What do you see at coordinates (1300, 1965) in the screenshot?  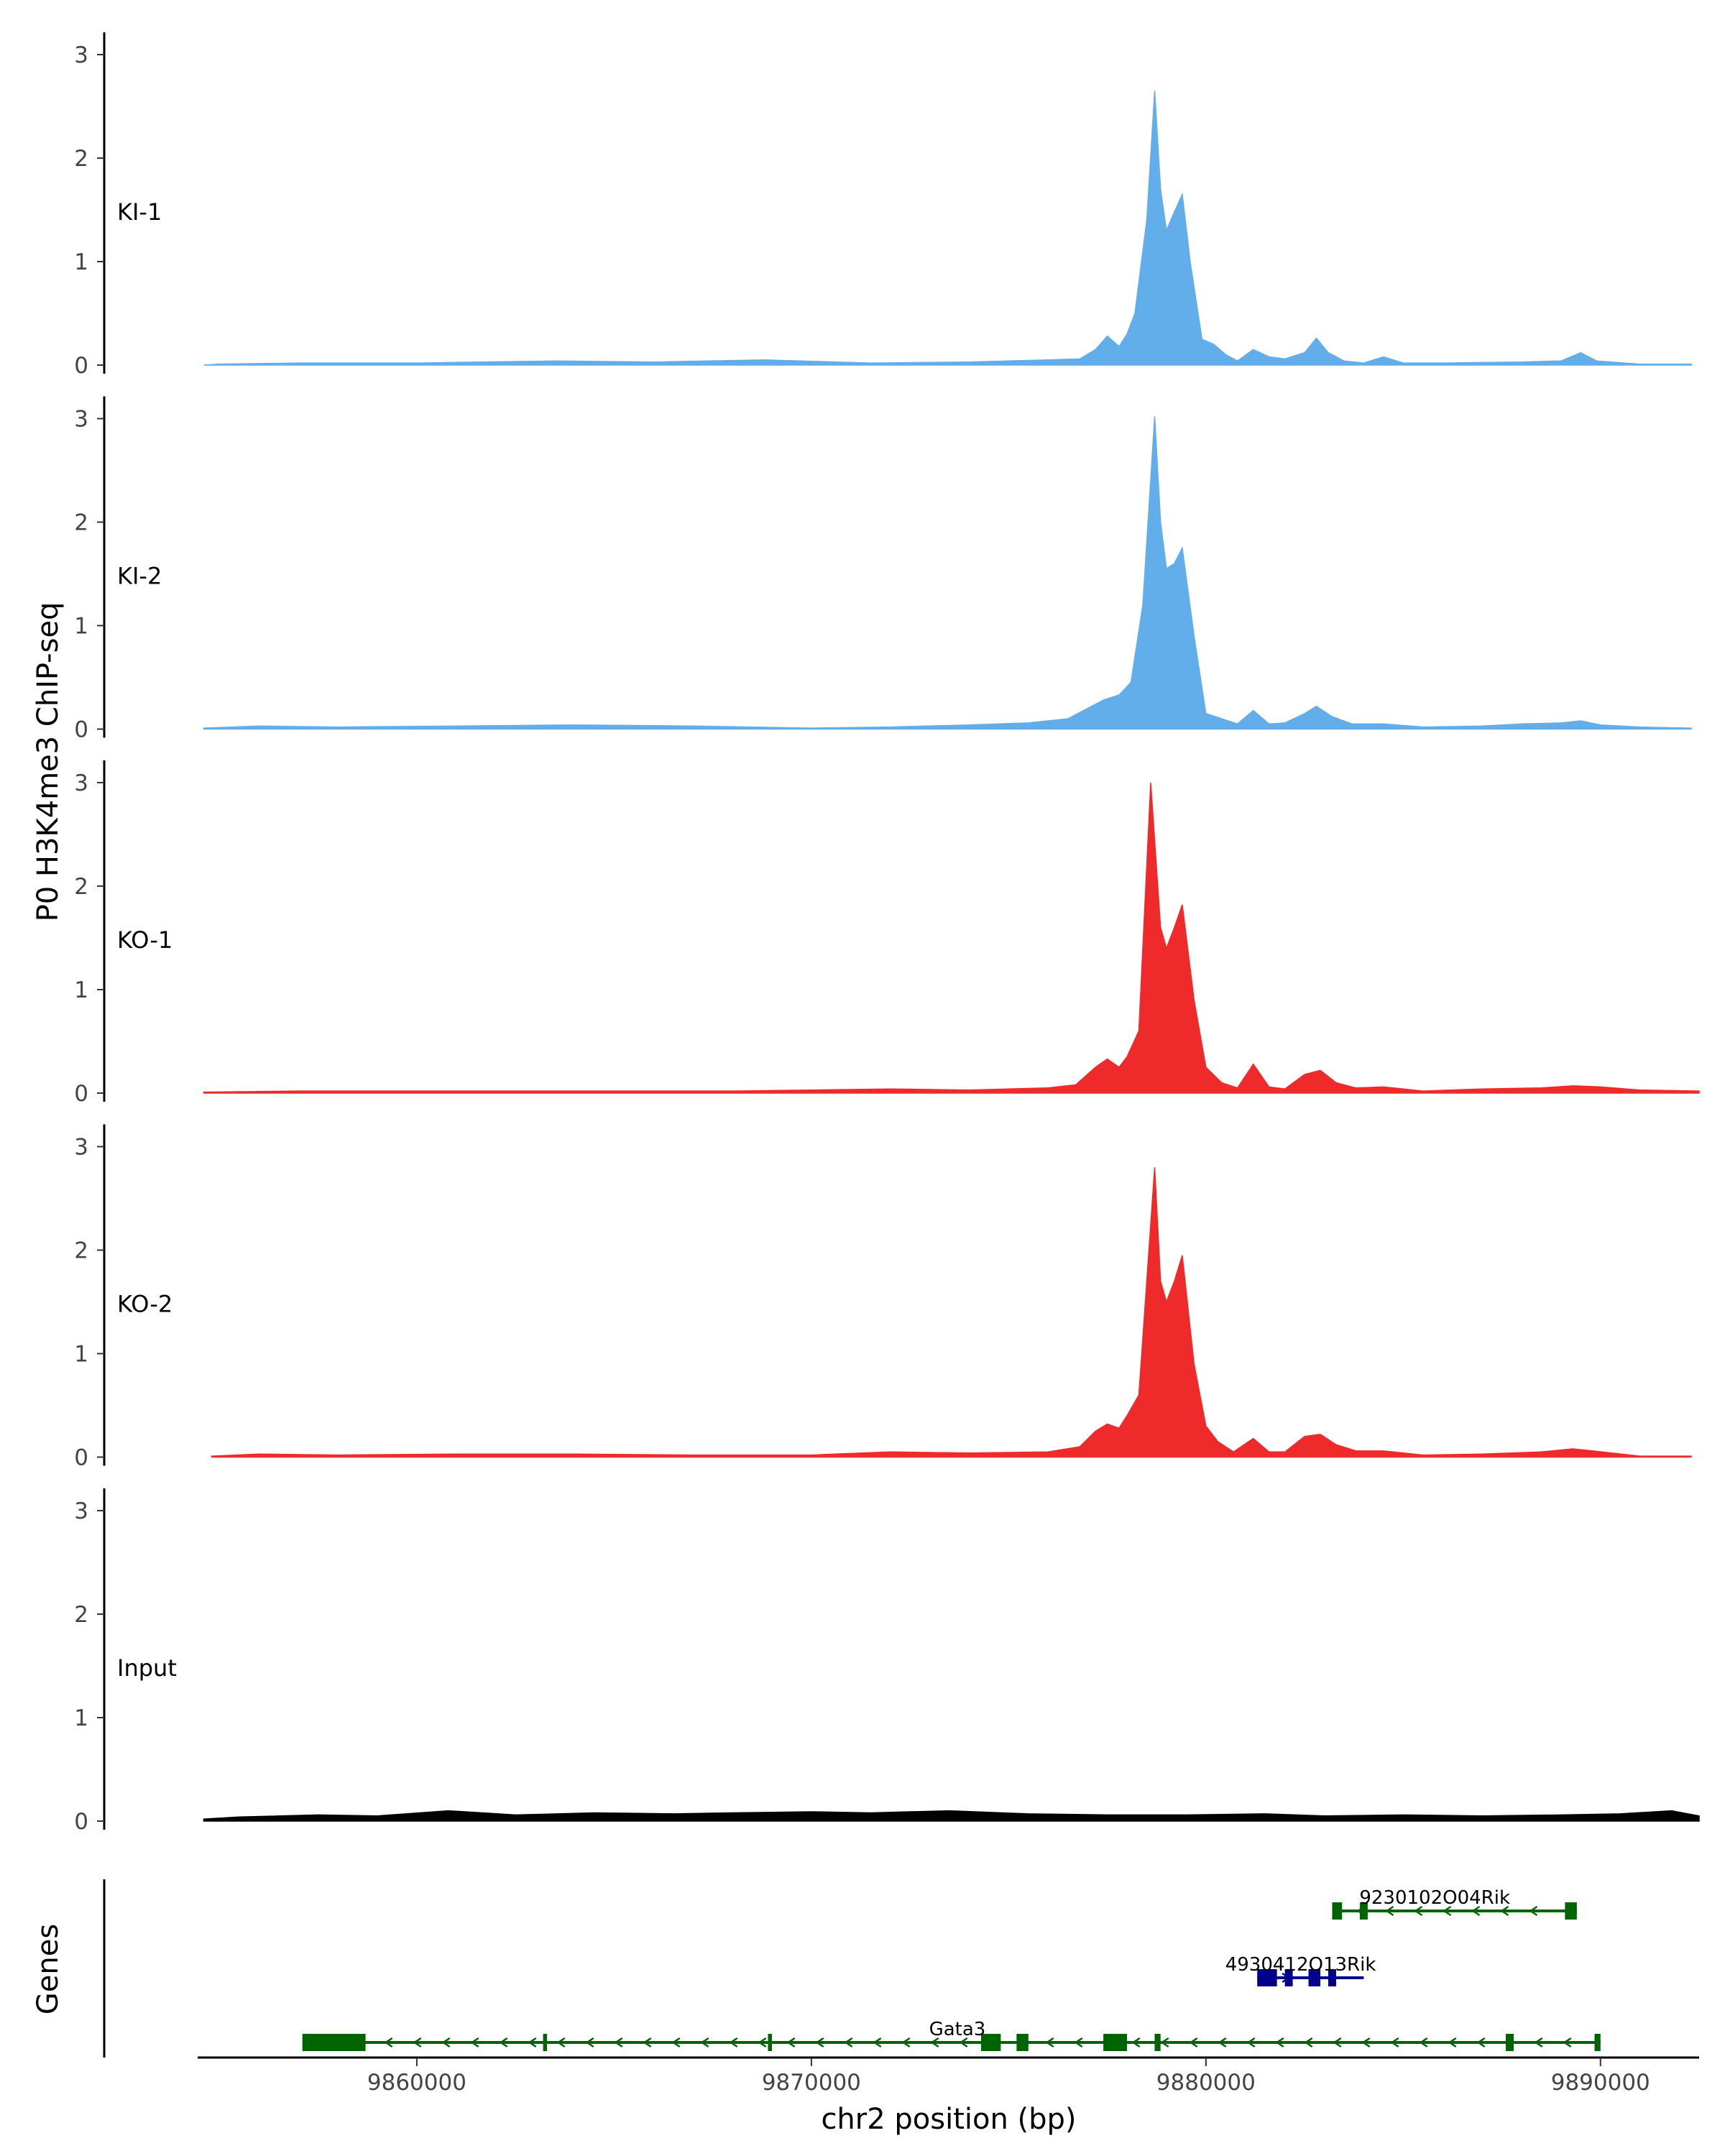 I see `gene-label: 4930412O13Rik` at bounding box center [1300, 1965].